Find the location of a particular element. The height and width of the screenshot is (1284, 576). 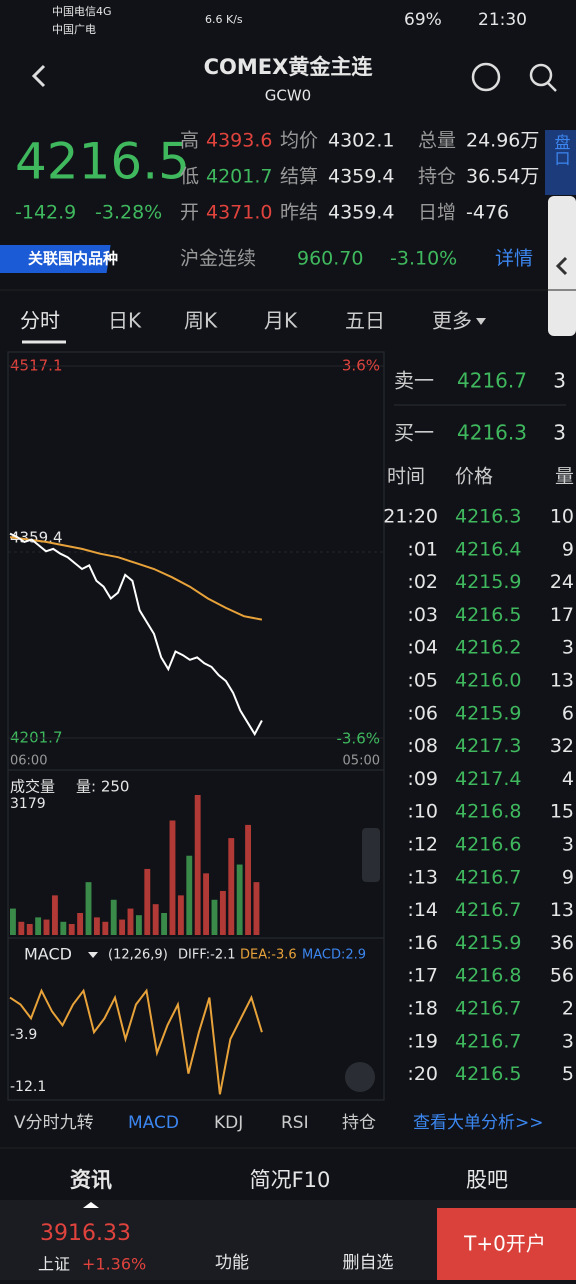

trade-qty: 4 is located at coordinates (568, 779).